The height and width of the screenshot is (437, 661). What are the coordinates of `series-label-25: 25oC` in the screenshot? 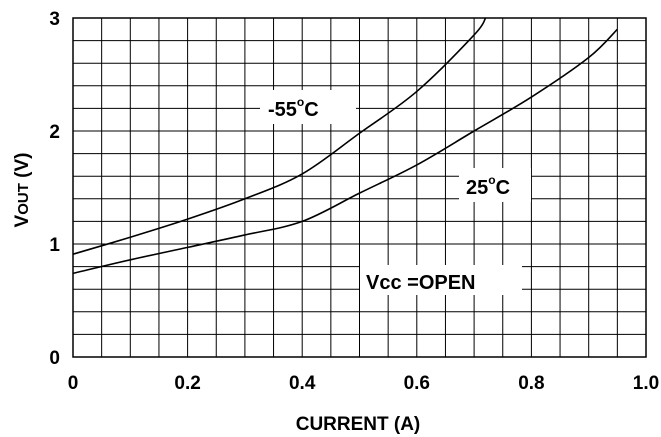 It's located at (495, 185).